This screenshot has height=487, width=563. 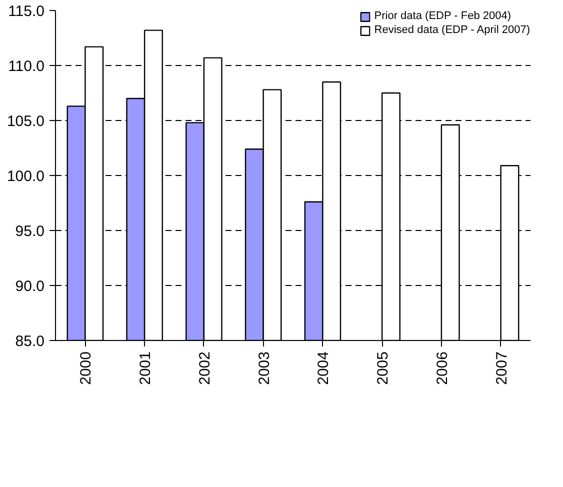 I want to click on y-tick-label: 95.0, so click(x=30, y=231).